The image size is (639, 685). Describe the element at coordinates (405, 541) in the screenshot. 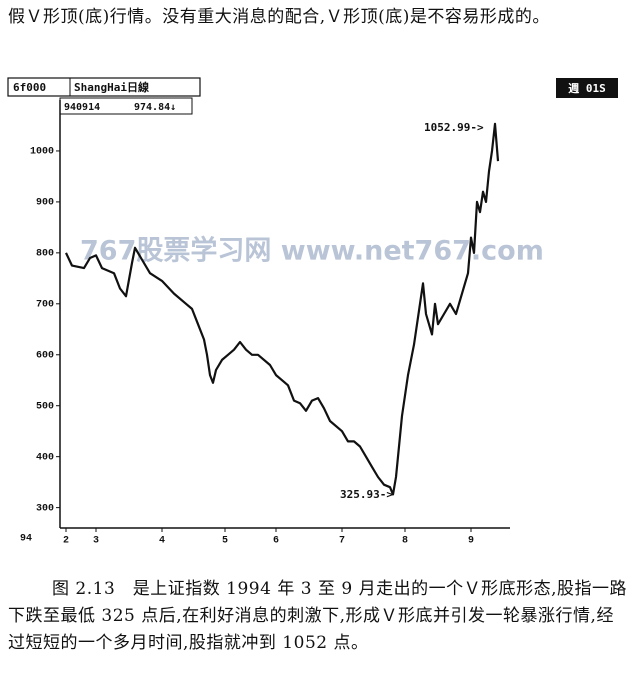

I see `x-tick-label: 8` at that location.